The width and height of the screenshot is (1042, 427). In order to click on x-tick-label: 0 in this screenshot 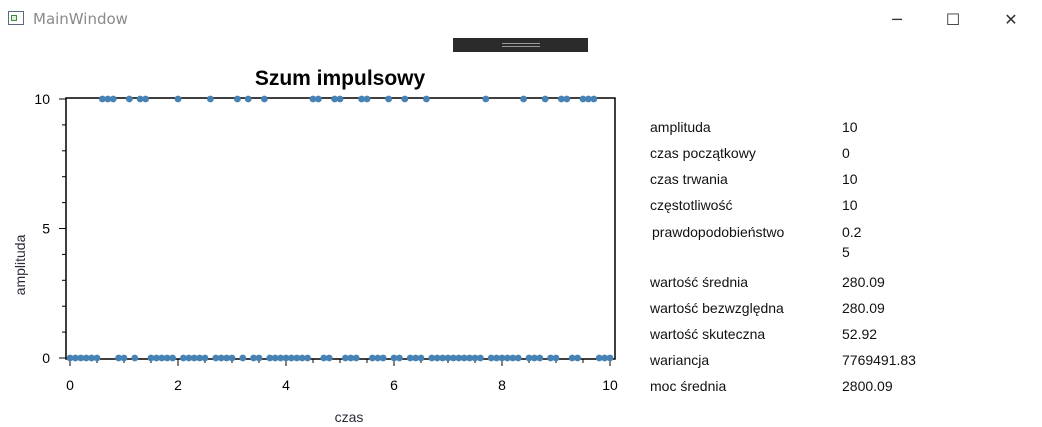, I will do `click(70, 385)`.